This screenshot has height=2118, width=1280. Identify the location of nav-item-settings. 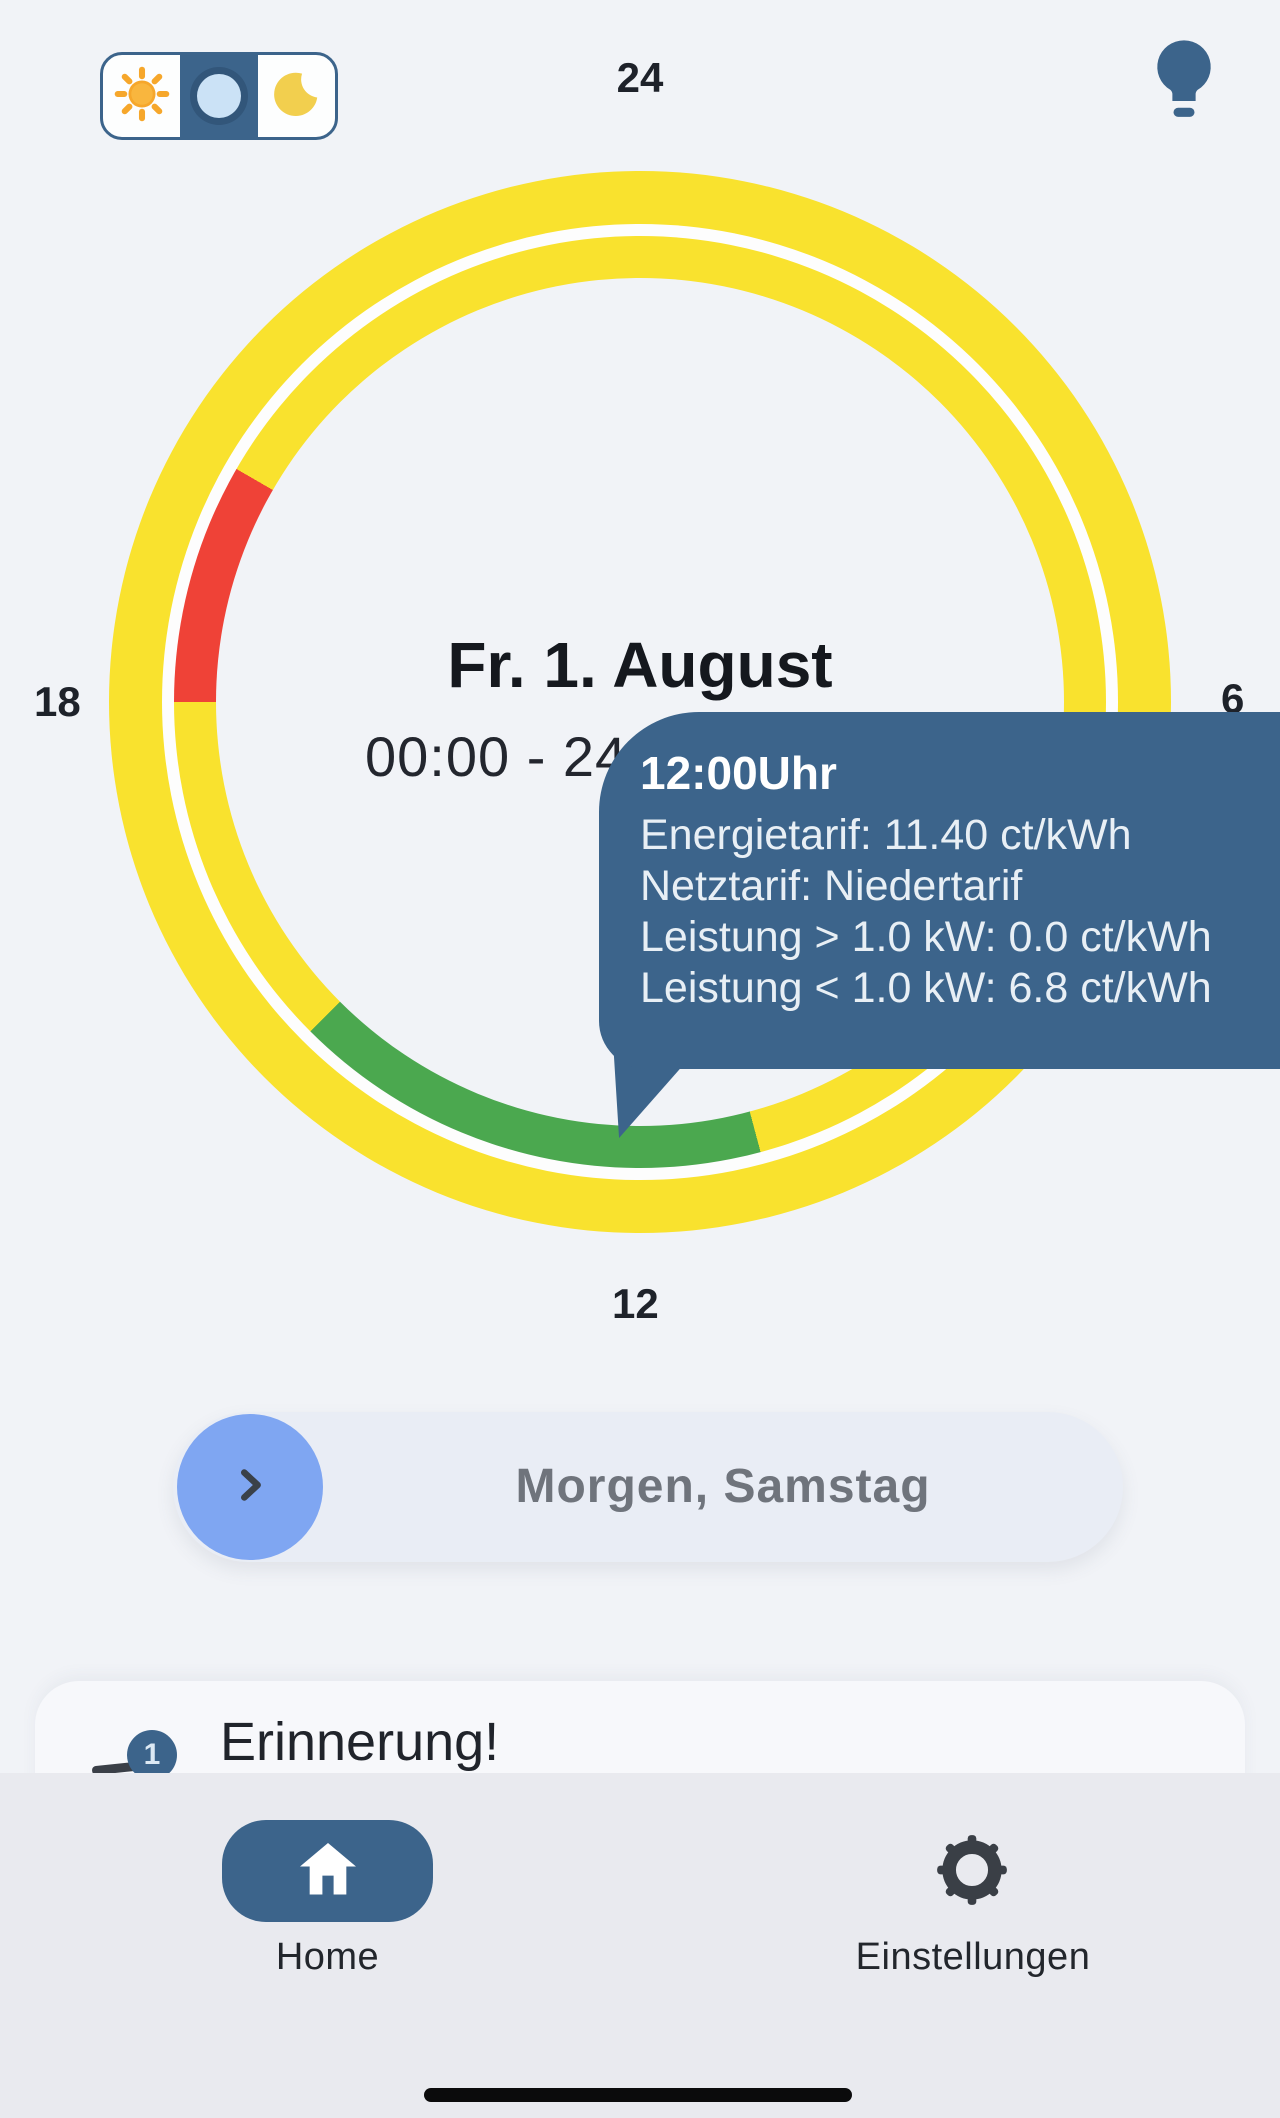
(972, 1870).